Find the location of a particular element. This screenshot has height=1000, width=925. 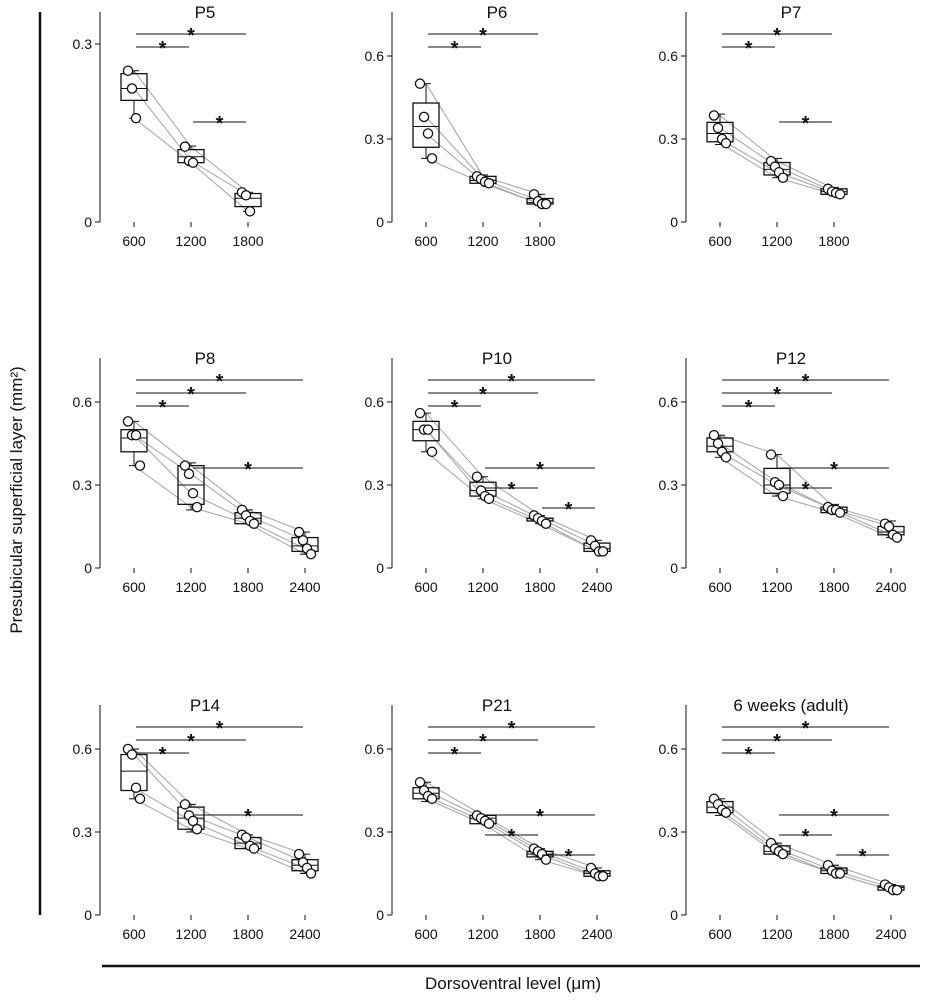

panel-title: 6 weeks (adult) is located at coordinates (790, 705).